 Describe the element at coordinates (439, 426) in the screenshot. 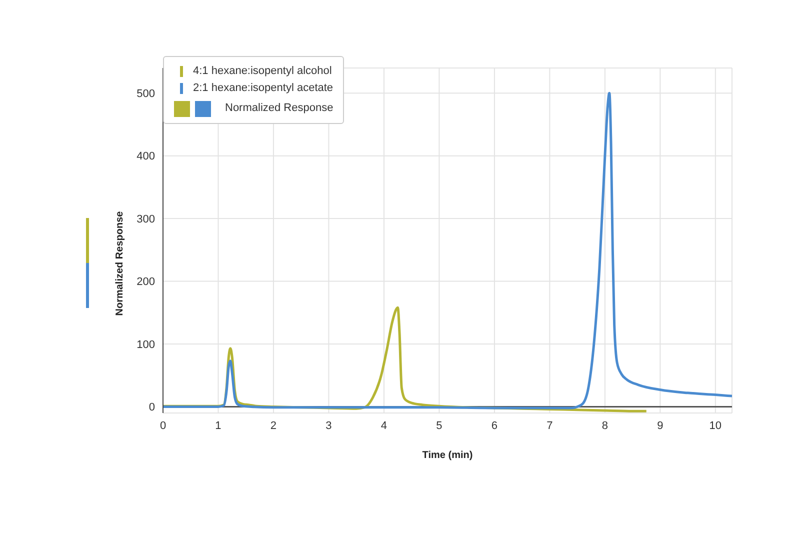

I see `x-tick-label: 5` at that location.